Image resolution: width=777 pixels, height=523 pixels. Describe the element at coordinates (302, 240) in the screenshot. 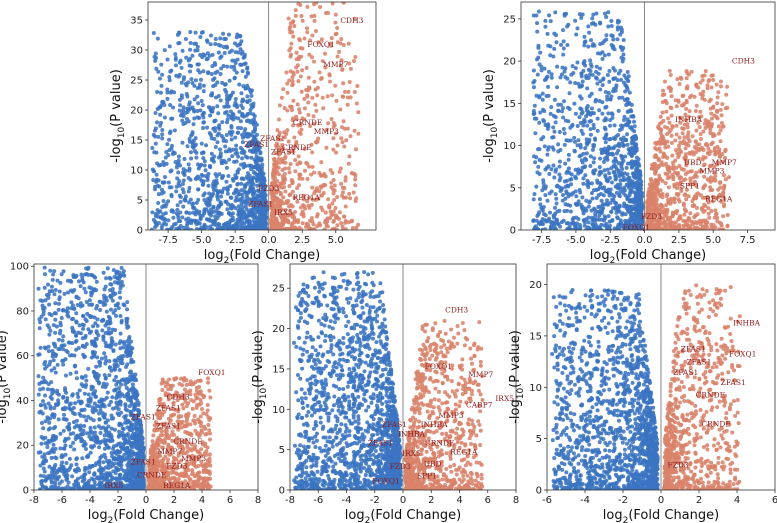

I see `x-tick-label: 2.5` at that location.